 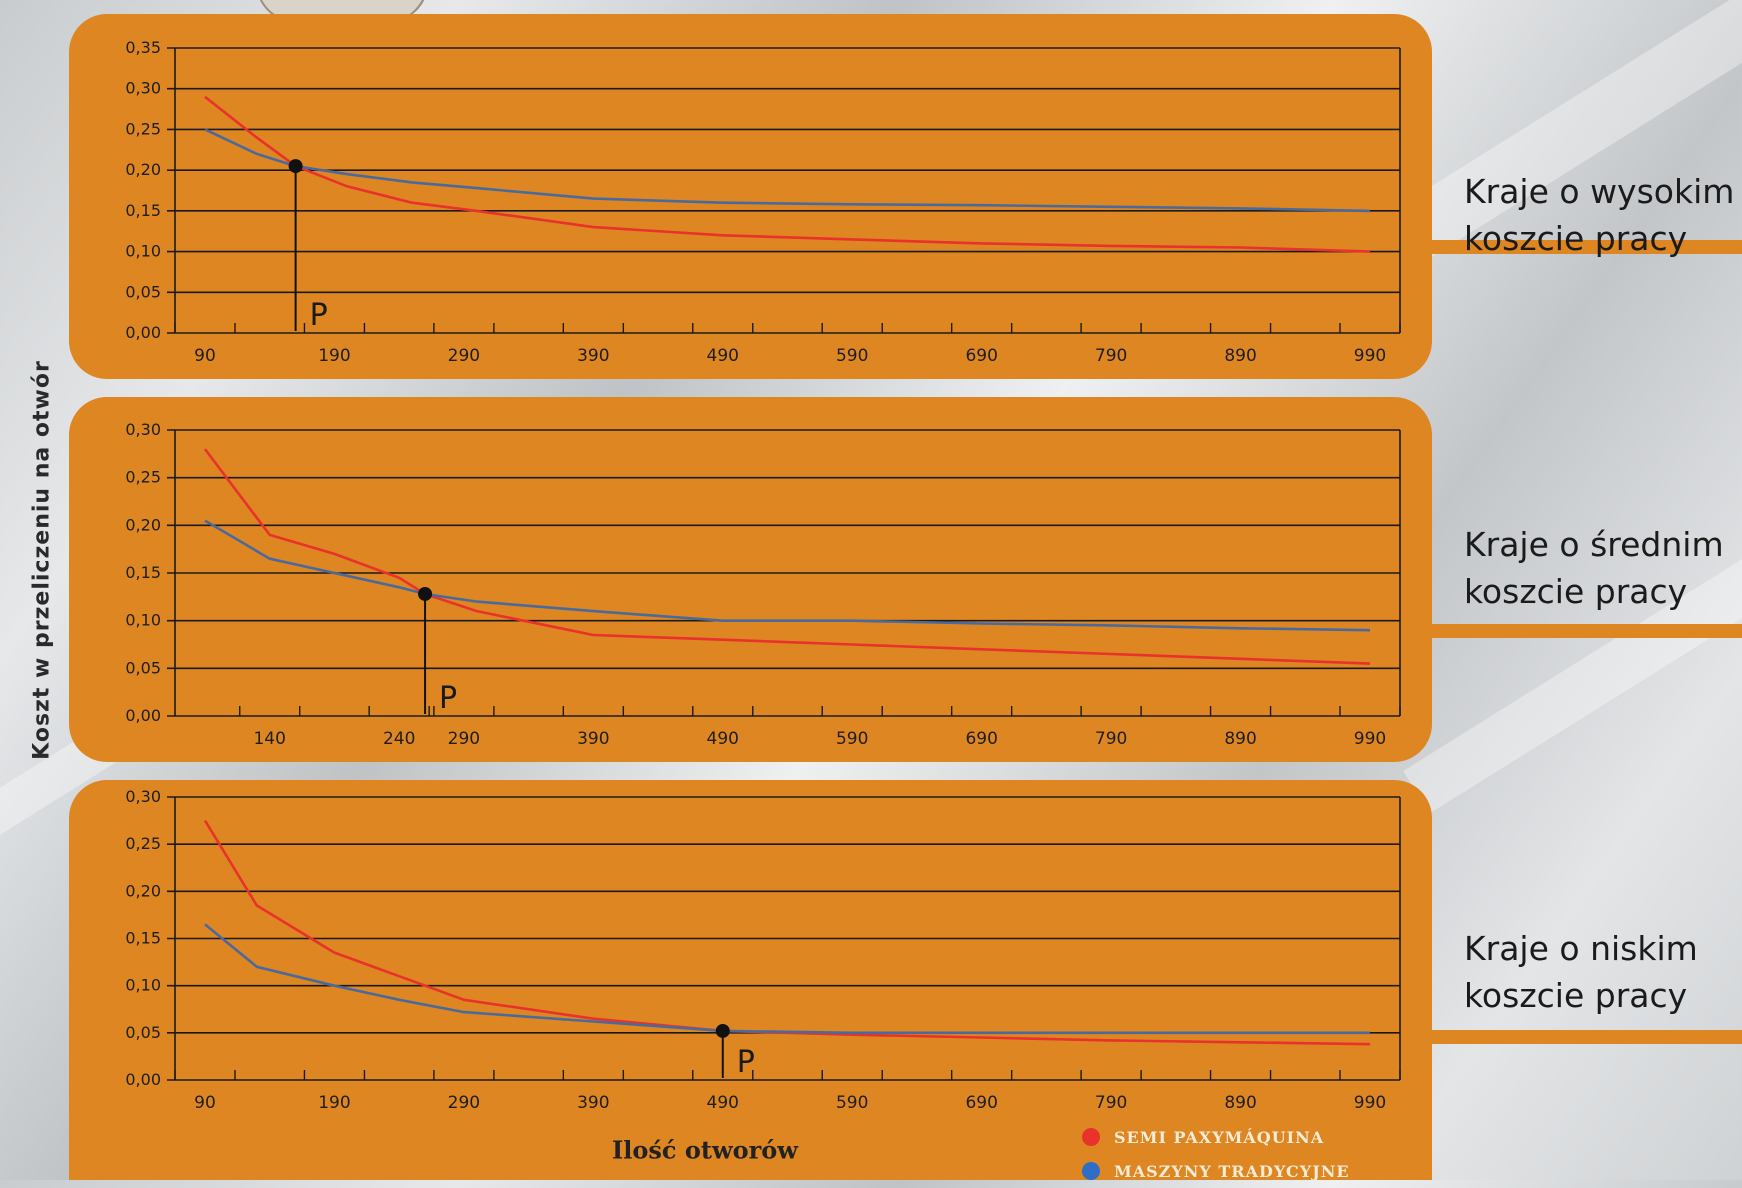 I want to click on legend-label-traditional: MASZYNY TRADYCYJNE, so click(x=1232, y=1171).